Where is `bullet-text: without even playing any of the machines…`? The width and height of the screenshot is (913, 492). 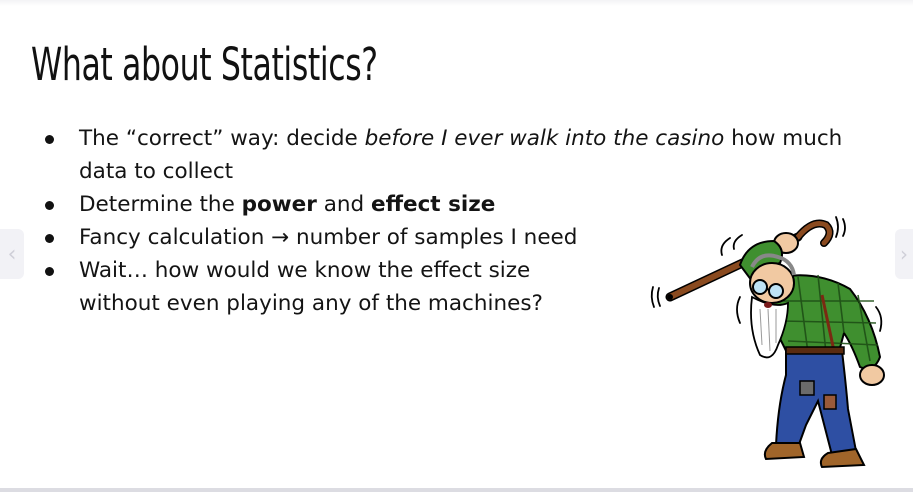 bullet-text: without even playing any of the machines… is located at coordinates (311, 303).